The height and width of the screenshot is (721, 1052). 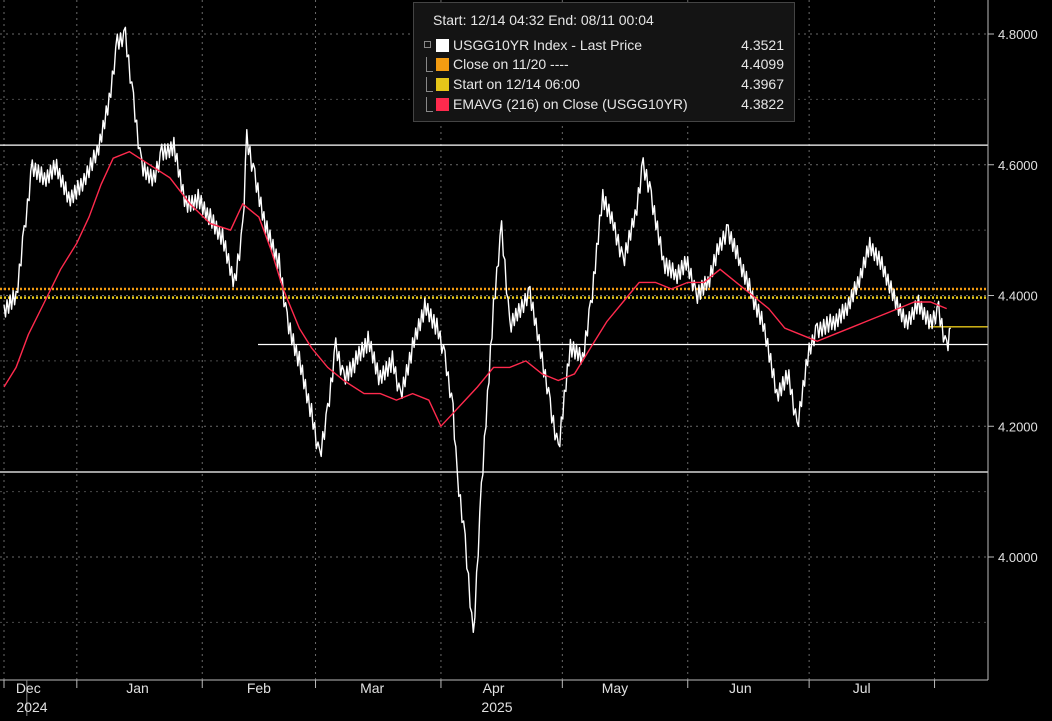 I want to click on legend-label: Close on 11/20 ----, so click(x=511, y=64).